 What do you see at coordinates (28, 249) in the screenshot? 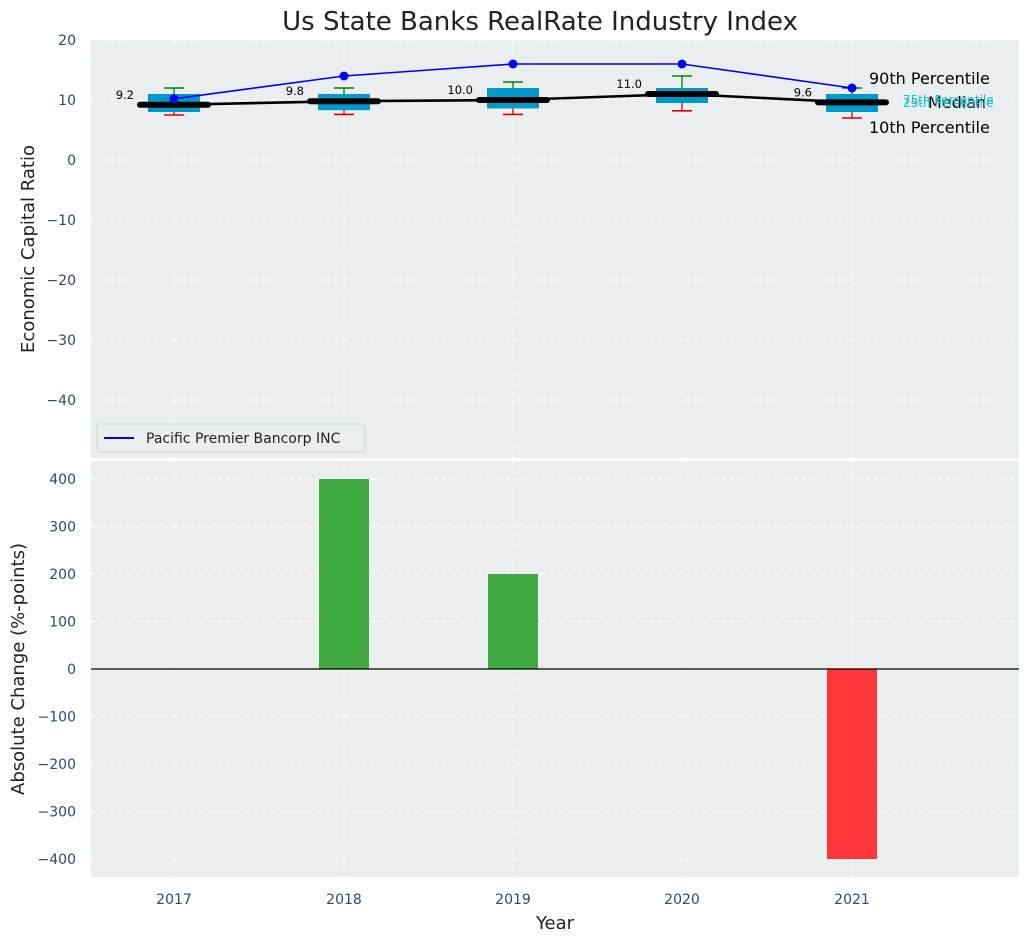
I see `top-y-axis-title: Economic Capital Ratio` at bounding box center [28, 249].